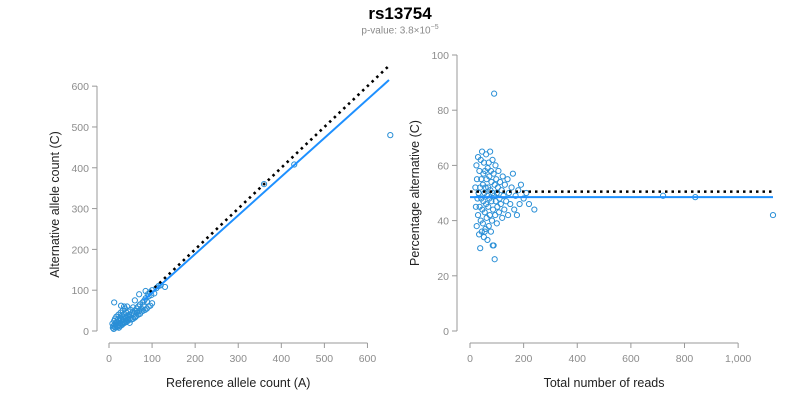 This screenshot has height=400, width=800. I want to click on y-tick-label: 300, so click(80, 210).